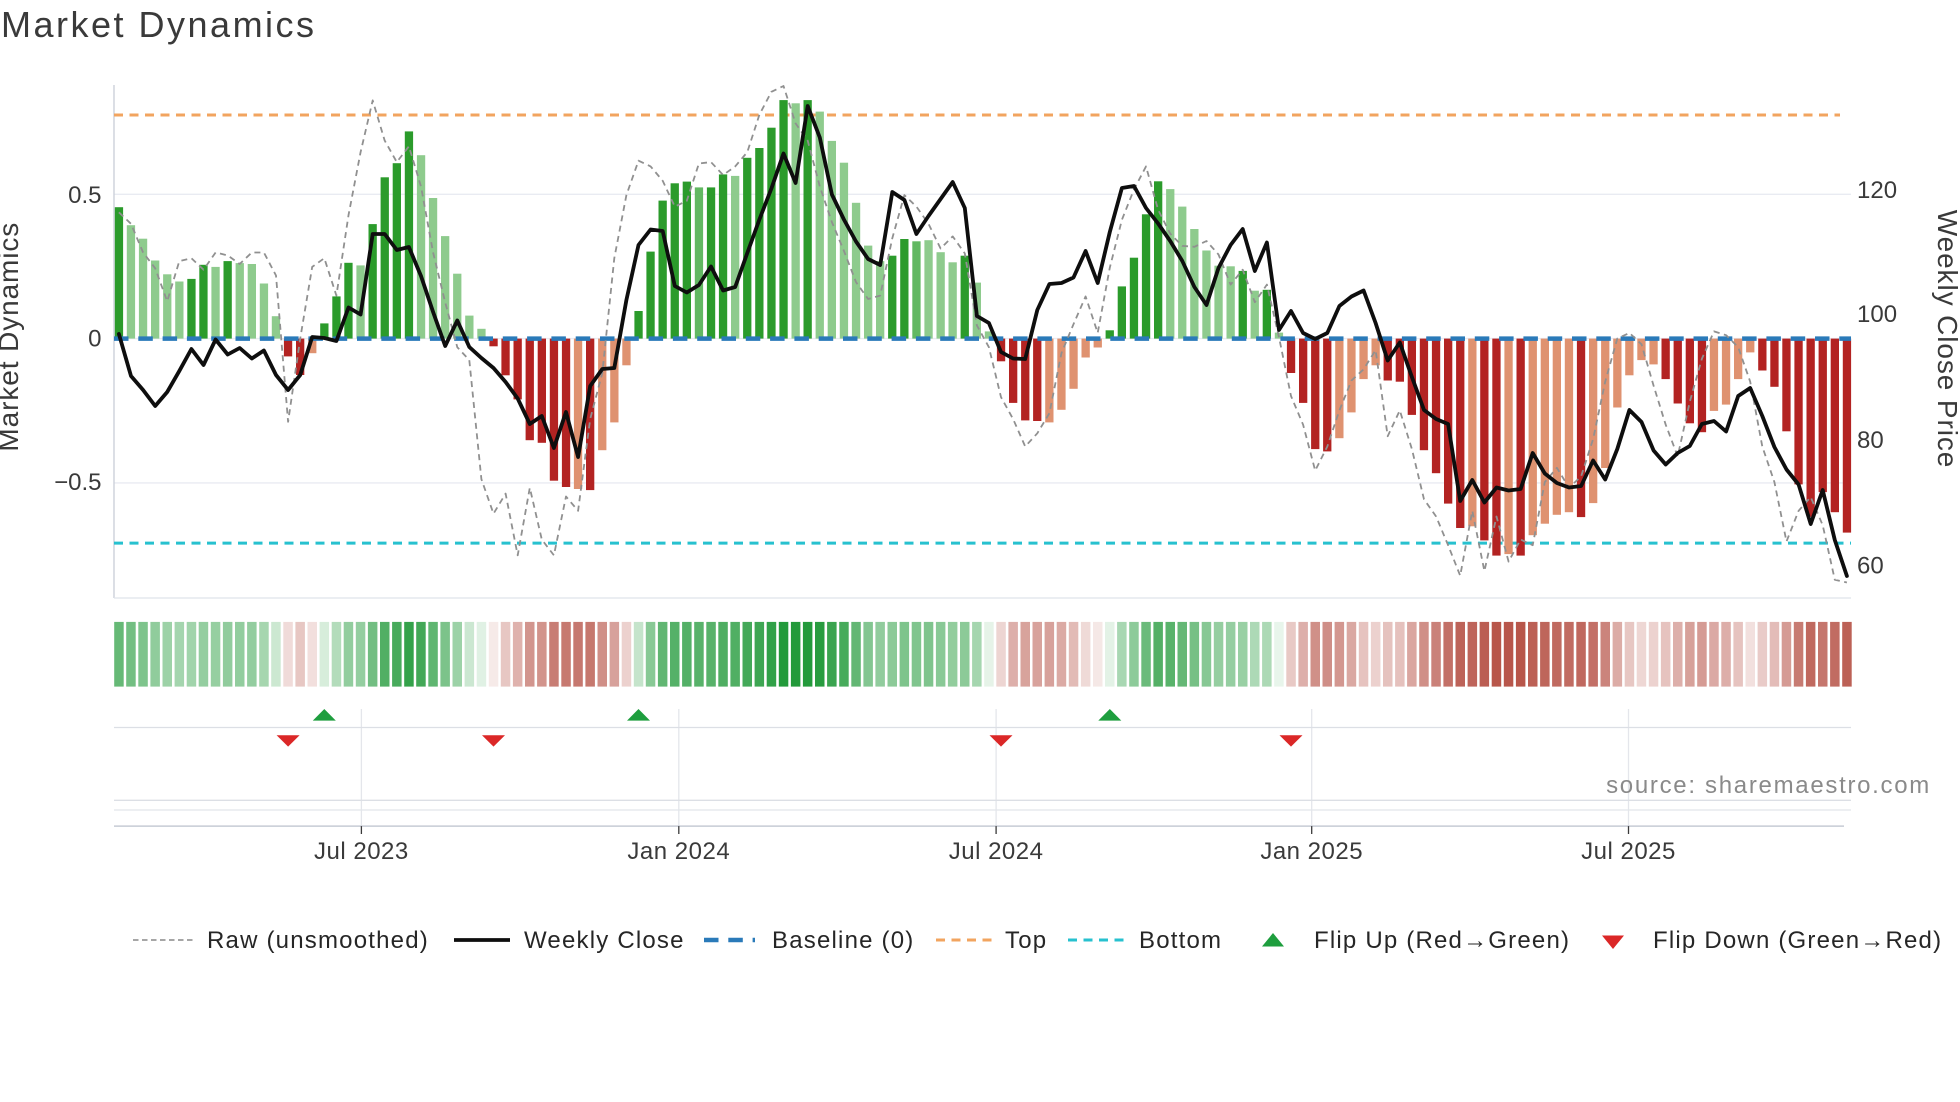 This screenshot has width=1960, height=1102. What do you see at coordinates (1180, 940) in the screenshot?
I see `svg-text: Bottom` at bounding box center [1180, 940].